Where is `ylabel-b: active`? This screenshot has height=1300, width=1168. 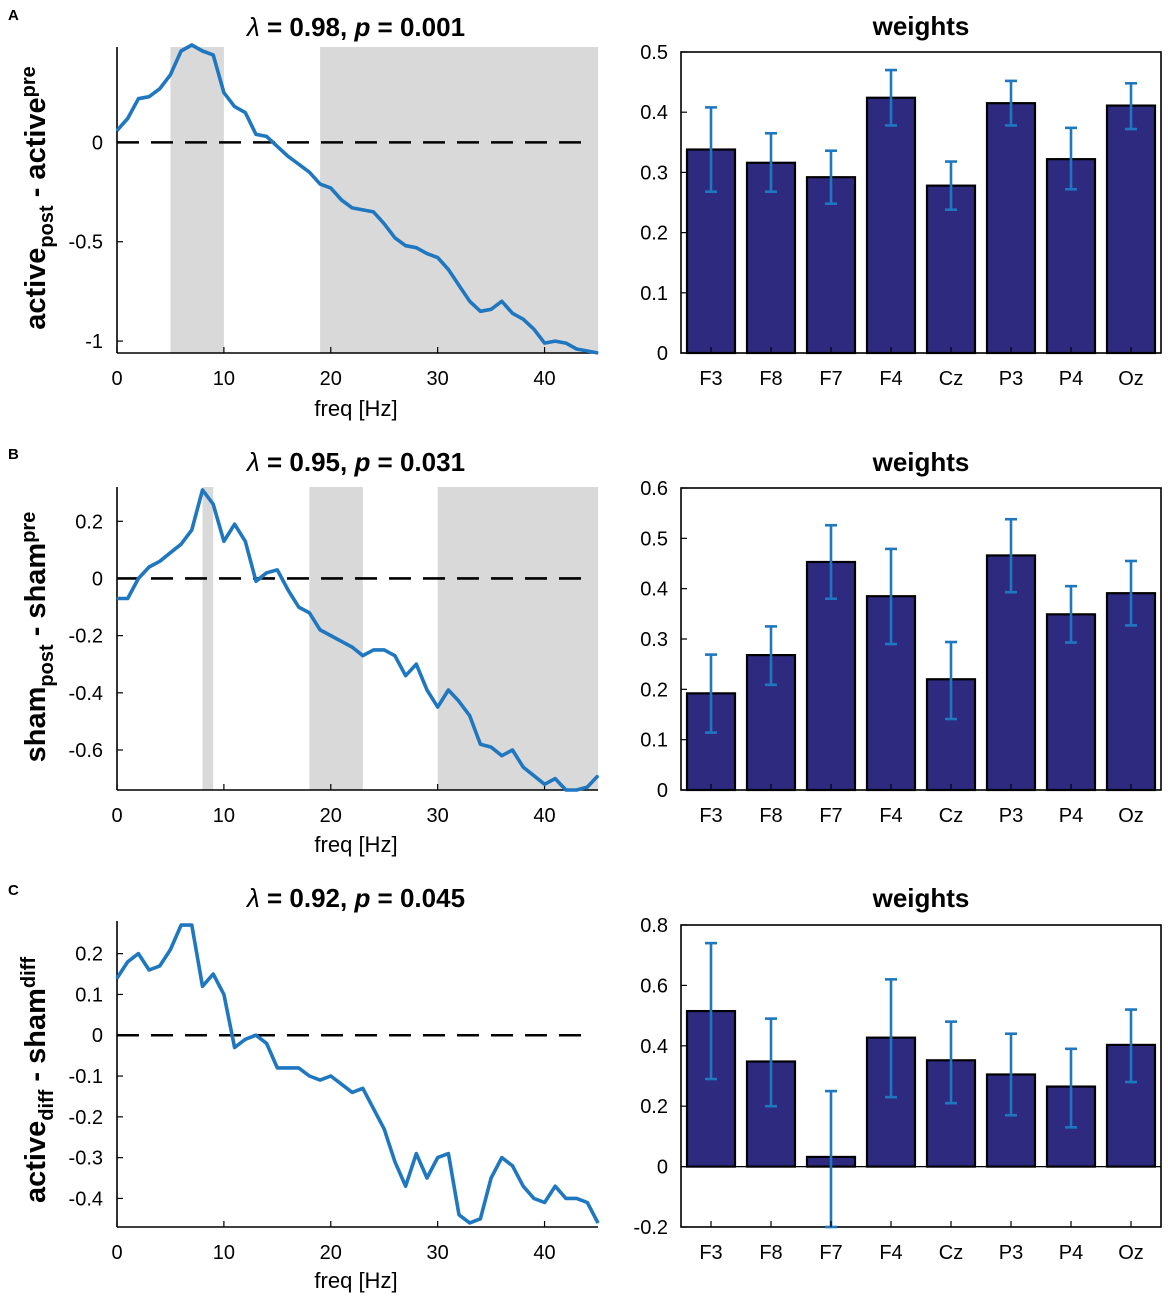
ylabel-b: active is located at coordinates (36, 138).